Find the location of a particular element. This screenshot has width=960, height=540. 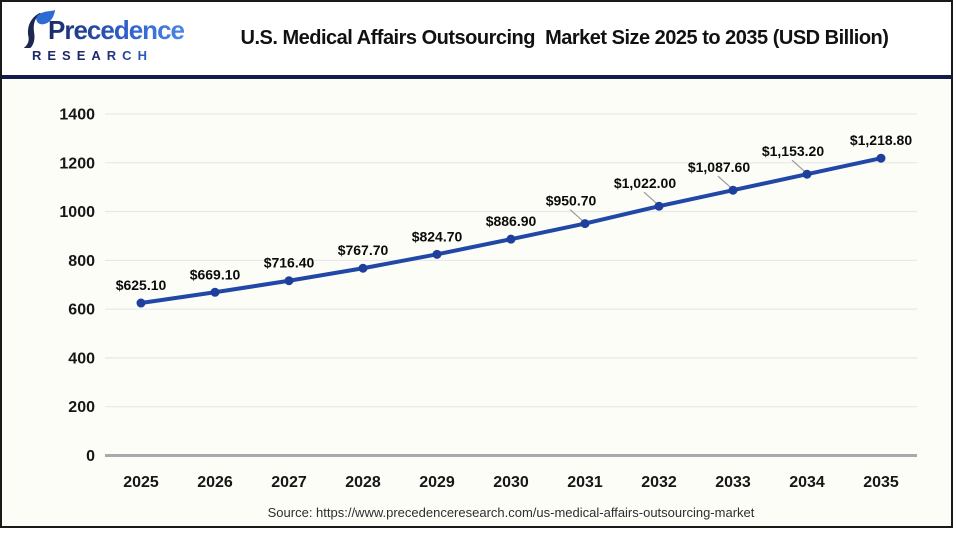

y-tick-label: 800 is located at coordinates (81, 261).